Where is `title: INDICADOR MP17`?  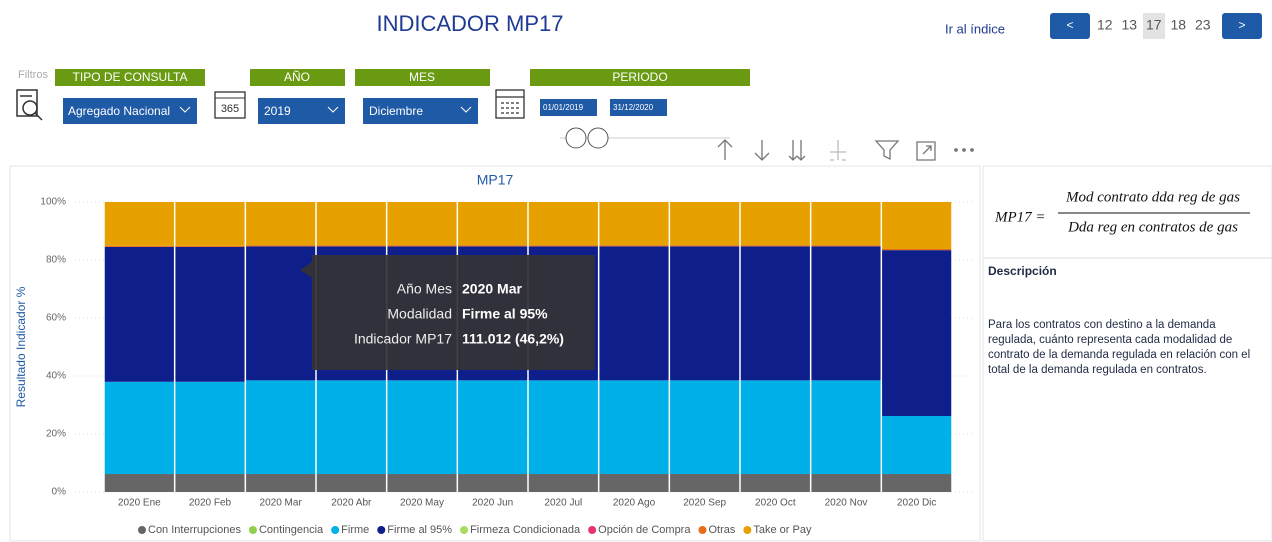
title: INDICADOR MP17 is located at coordinates (469, 23).